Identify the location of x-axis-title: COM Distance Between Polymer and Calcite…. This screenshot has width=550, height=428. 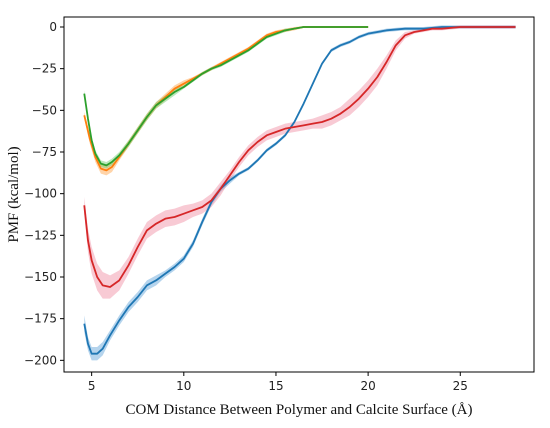
(299, 410).